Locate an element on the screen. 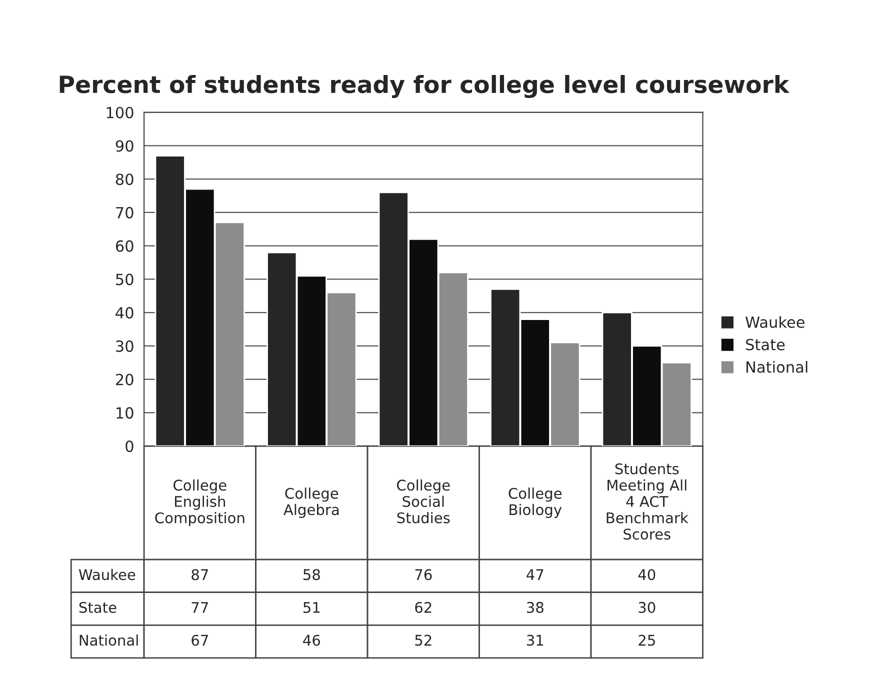 The image size is (873, 681). legend-label: Waukee is located at coordinates (775, 322).